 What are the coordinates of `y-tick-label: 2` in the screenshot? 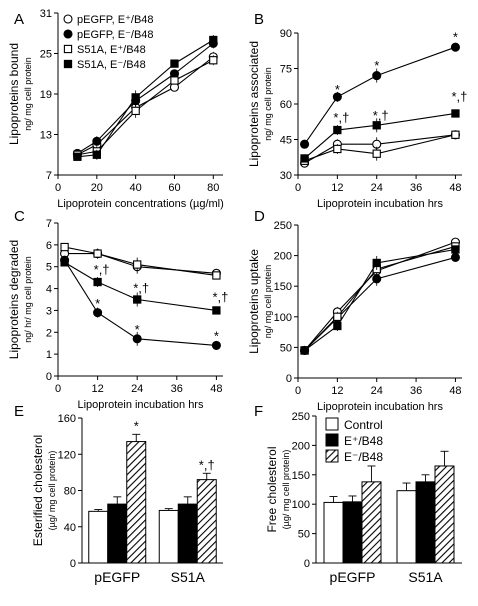 It's located at (49, 333).